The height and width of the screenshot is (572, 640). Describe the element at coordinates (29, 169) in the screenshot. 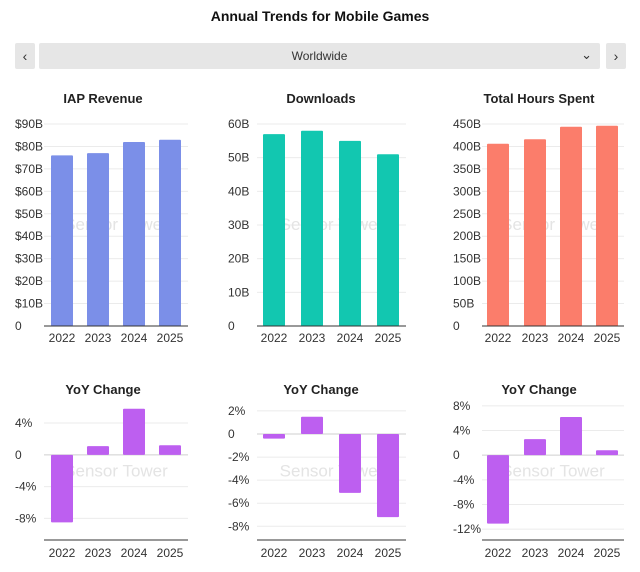

I see `y-tick-label: $70B` at that location.